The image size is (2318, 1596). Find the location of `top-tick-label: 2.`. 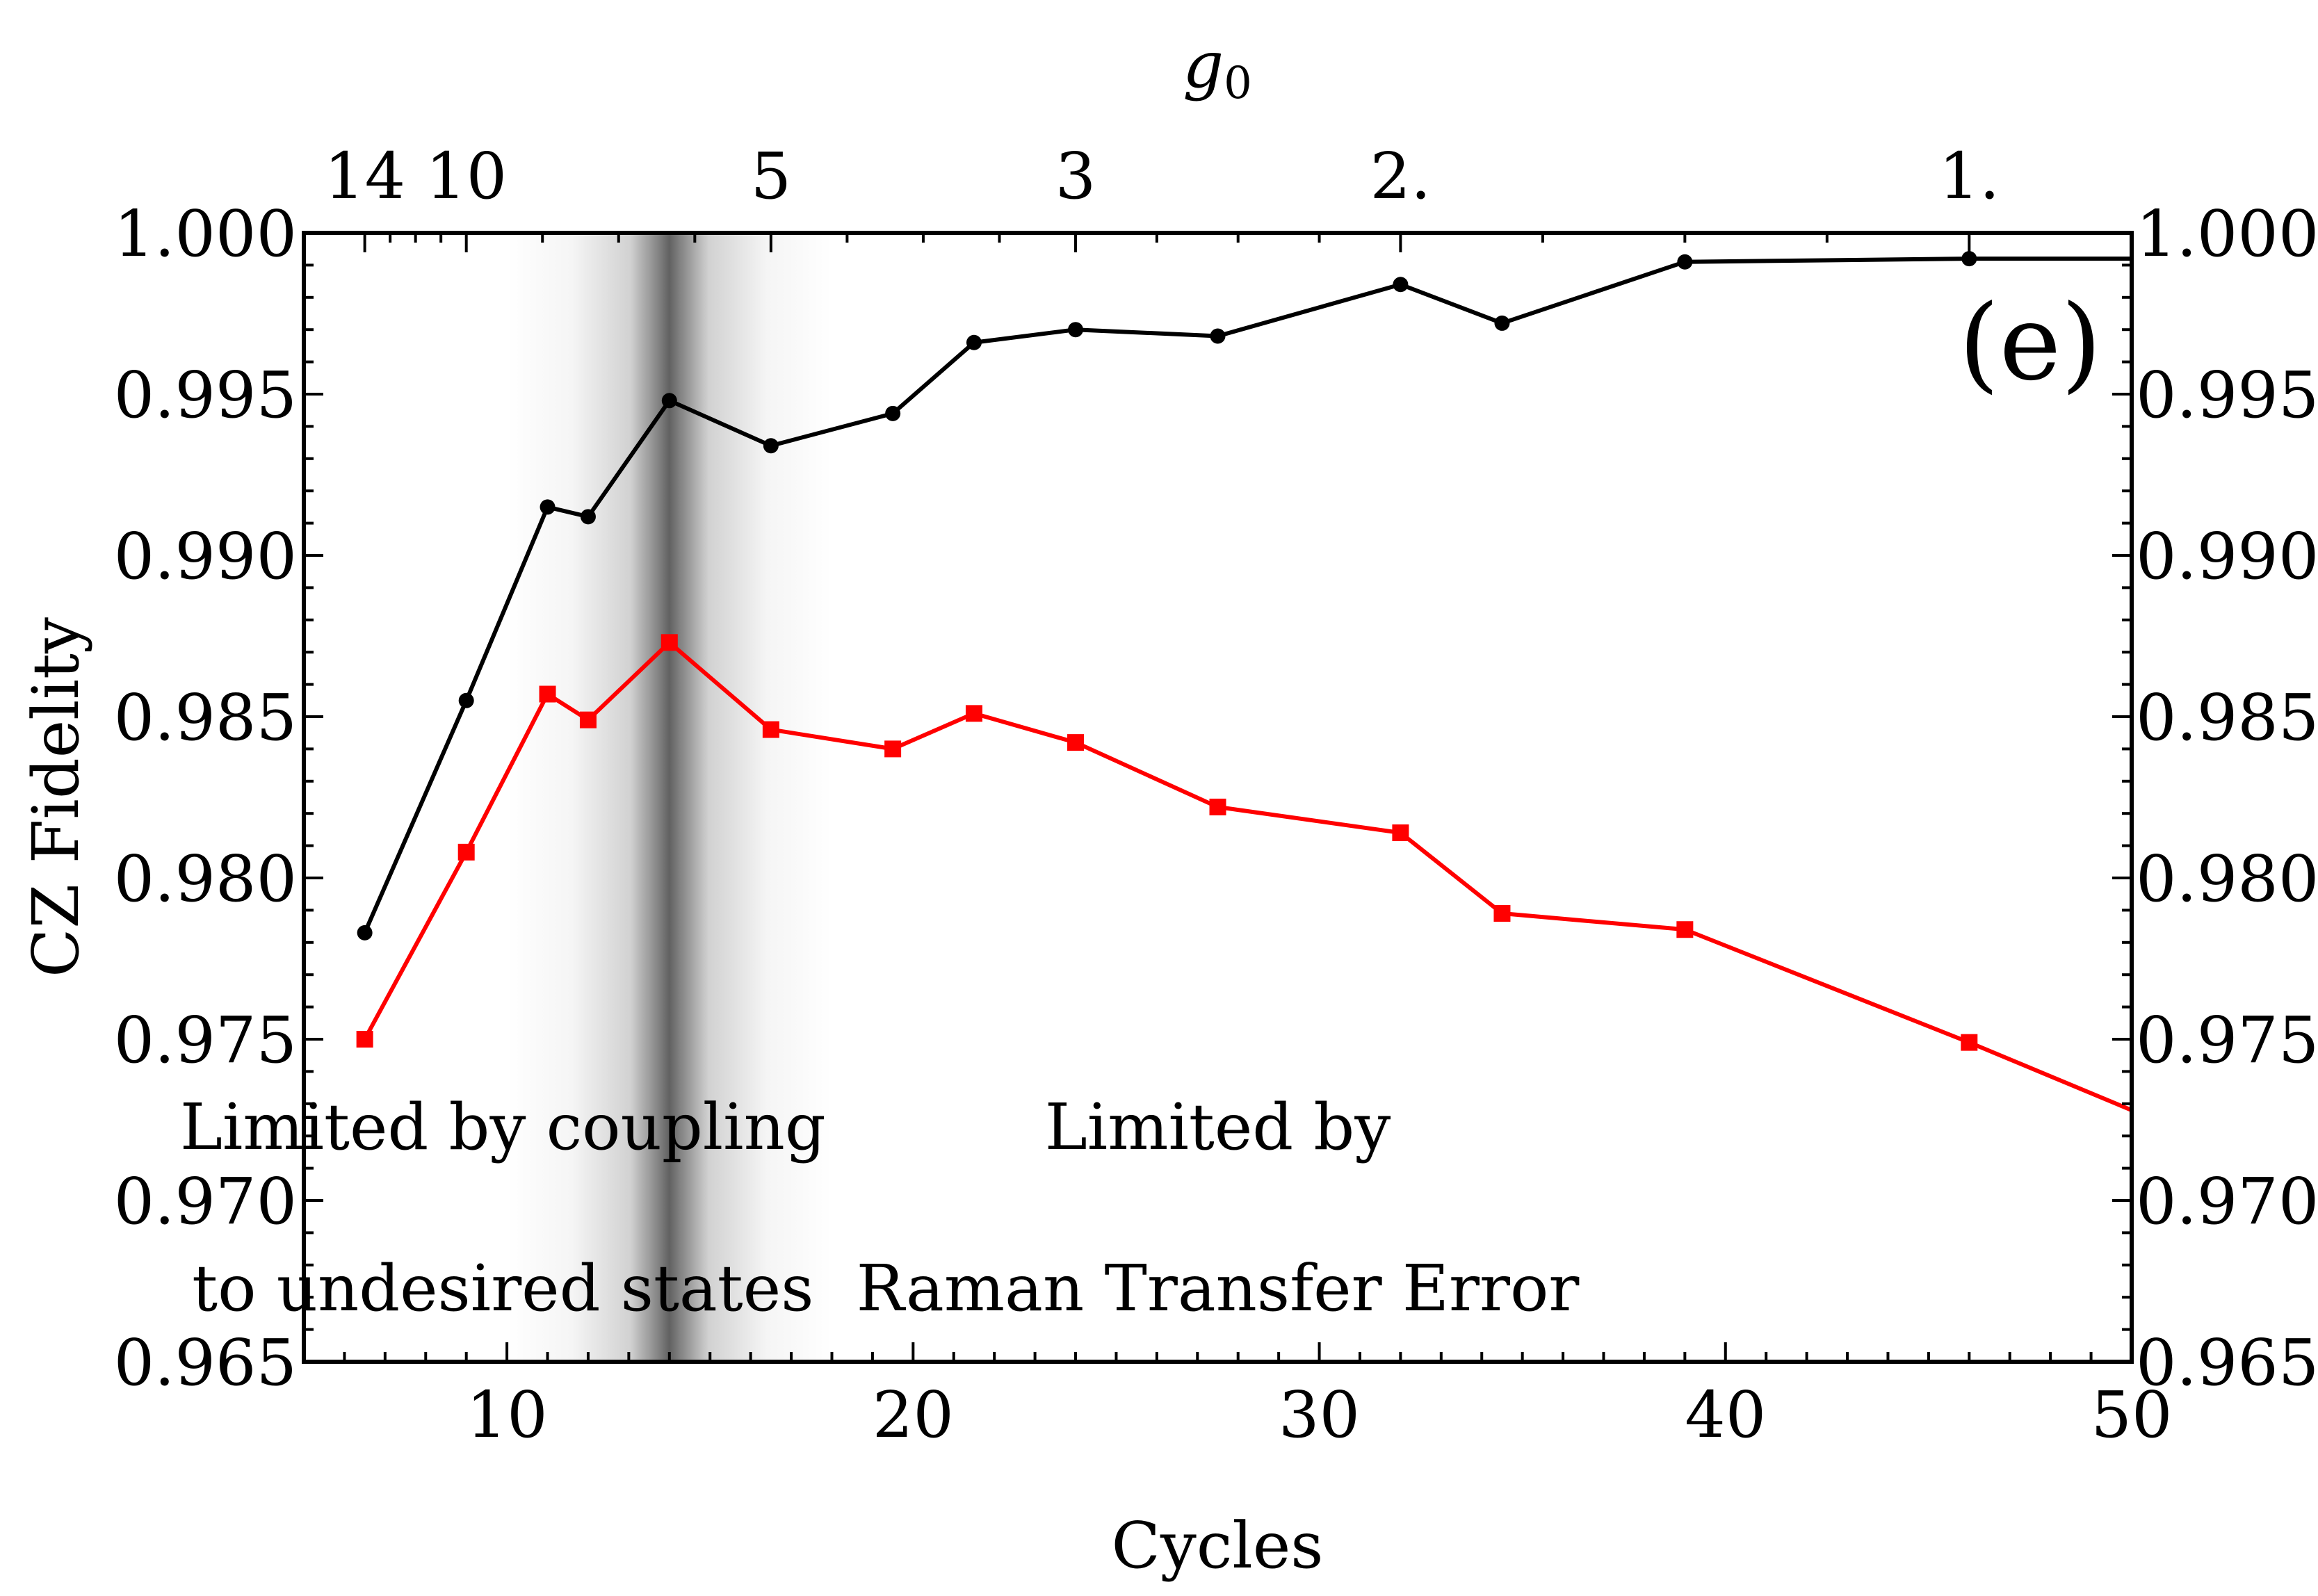

top-tick-label: 2. is located at coordinates (1401, 176).